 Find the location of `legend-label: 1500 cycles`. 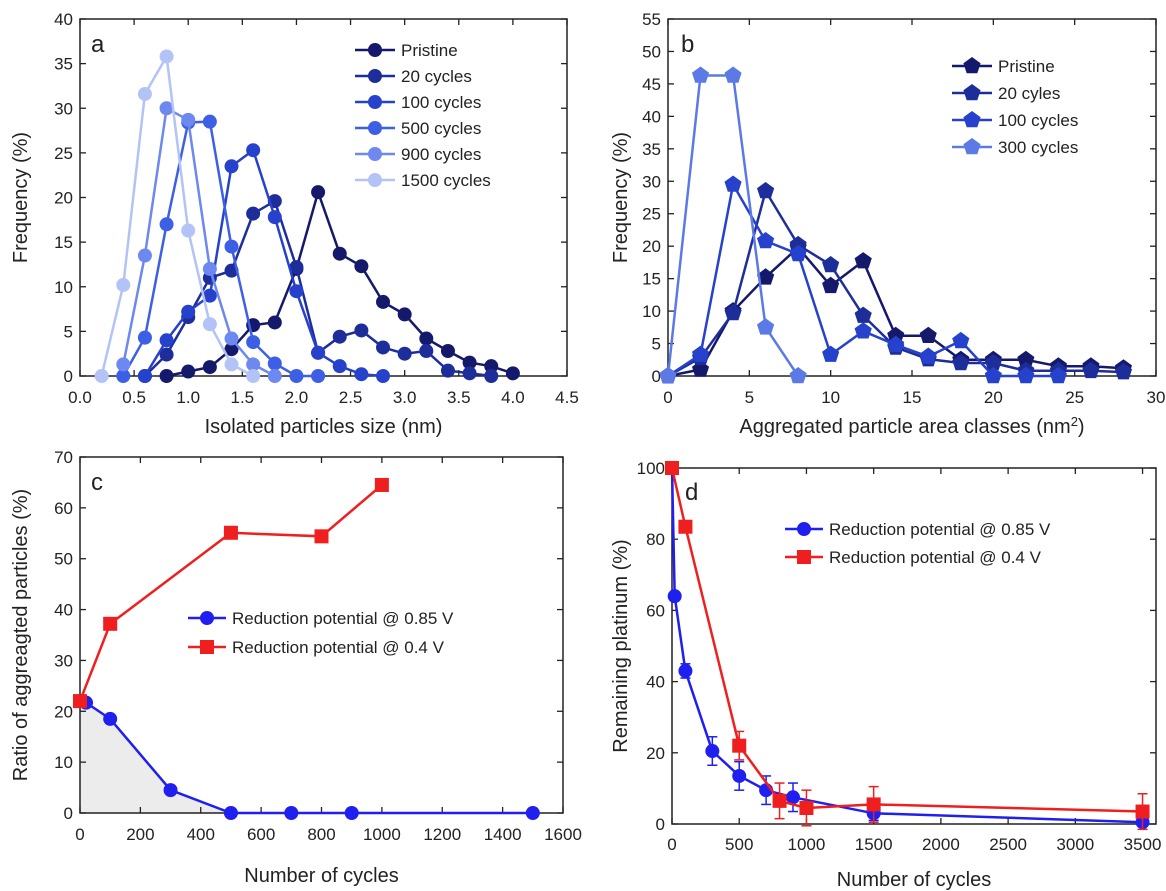

legend-label: 1500 cycles is located at coordinates (446, 180).